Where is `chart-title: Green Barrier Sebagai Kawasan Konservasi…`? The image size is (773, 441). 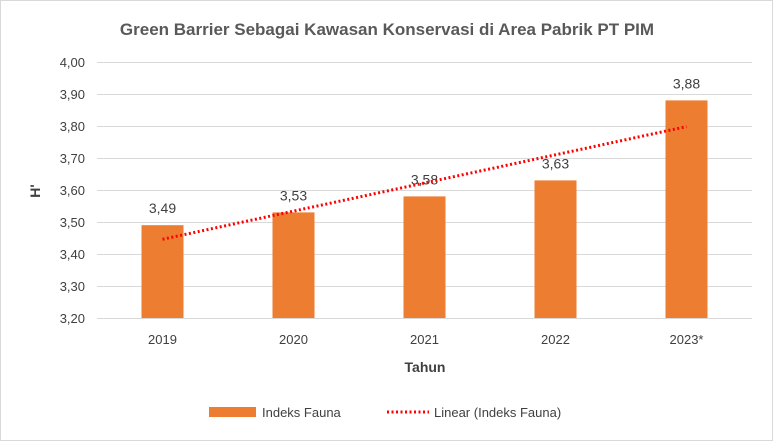 chart-title: Green Barrier Sebagai Kawasan Konservasi… is located at coordinates (387, 29).